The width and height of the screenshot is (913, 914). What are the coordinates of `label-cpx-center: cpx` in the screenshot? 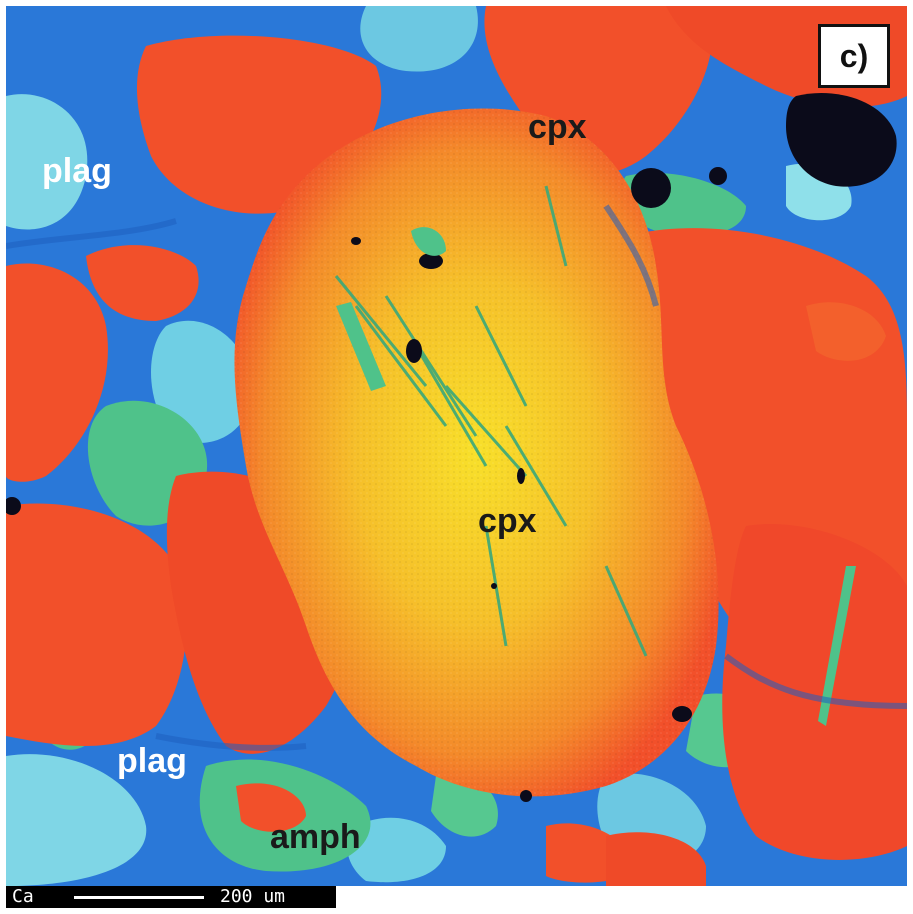 It's located at (507, 521).